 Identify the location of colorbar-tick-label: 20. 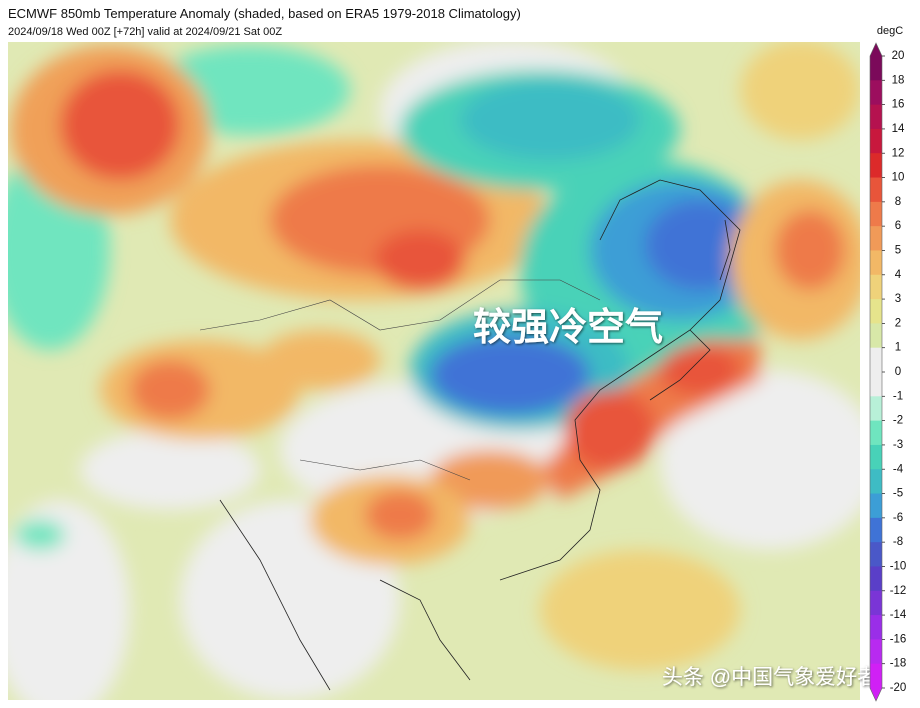
(898, 56).